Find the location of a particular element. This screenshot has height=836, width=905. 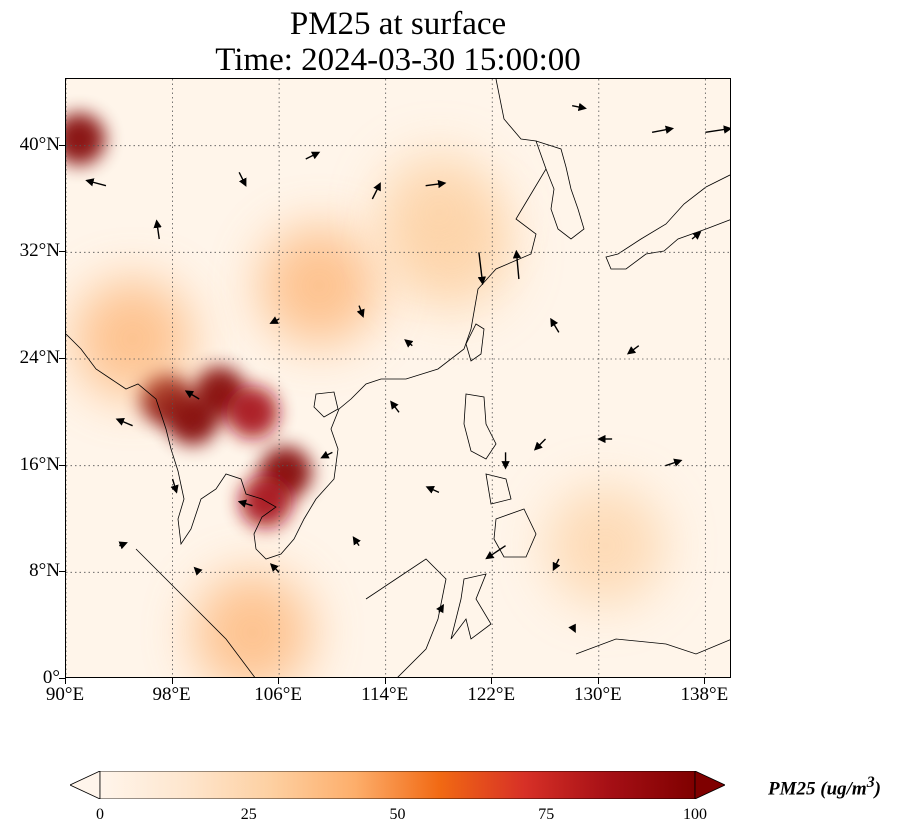

colorbar-tick-label: 100 is located at coordinates (695, 814).